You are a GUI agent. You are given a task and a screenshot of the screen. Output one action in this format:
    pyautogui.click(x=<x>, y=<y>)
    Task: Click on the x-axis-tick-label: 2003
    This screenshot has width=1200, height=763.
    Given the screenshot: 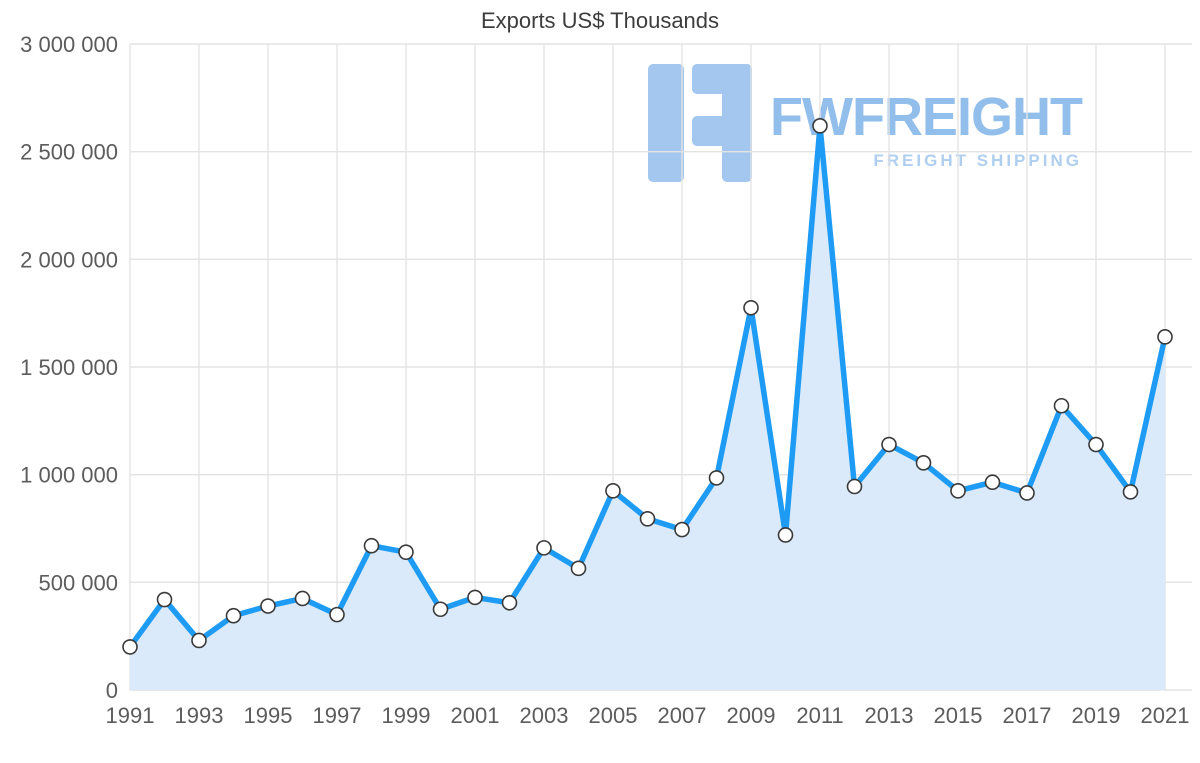 What is the action you would take?
    pyautogui.click(x=544, y=715)
    